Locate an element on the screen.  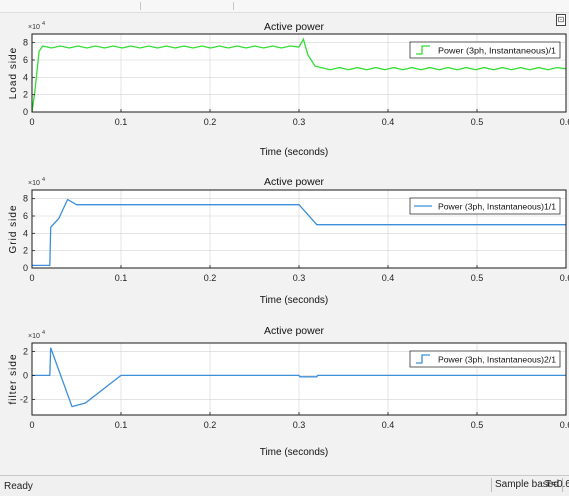
y-axis-label: Load side is located at coordinates (13, 73).